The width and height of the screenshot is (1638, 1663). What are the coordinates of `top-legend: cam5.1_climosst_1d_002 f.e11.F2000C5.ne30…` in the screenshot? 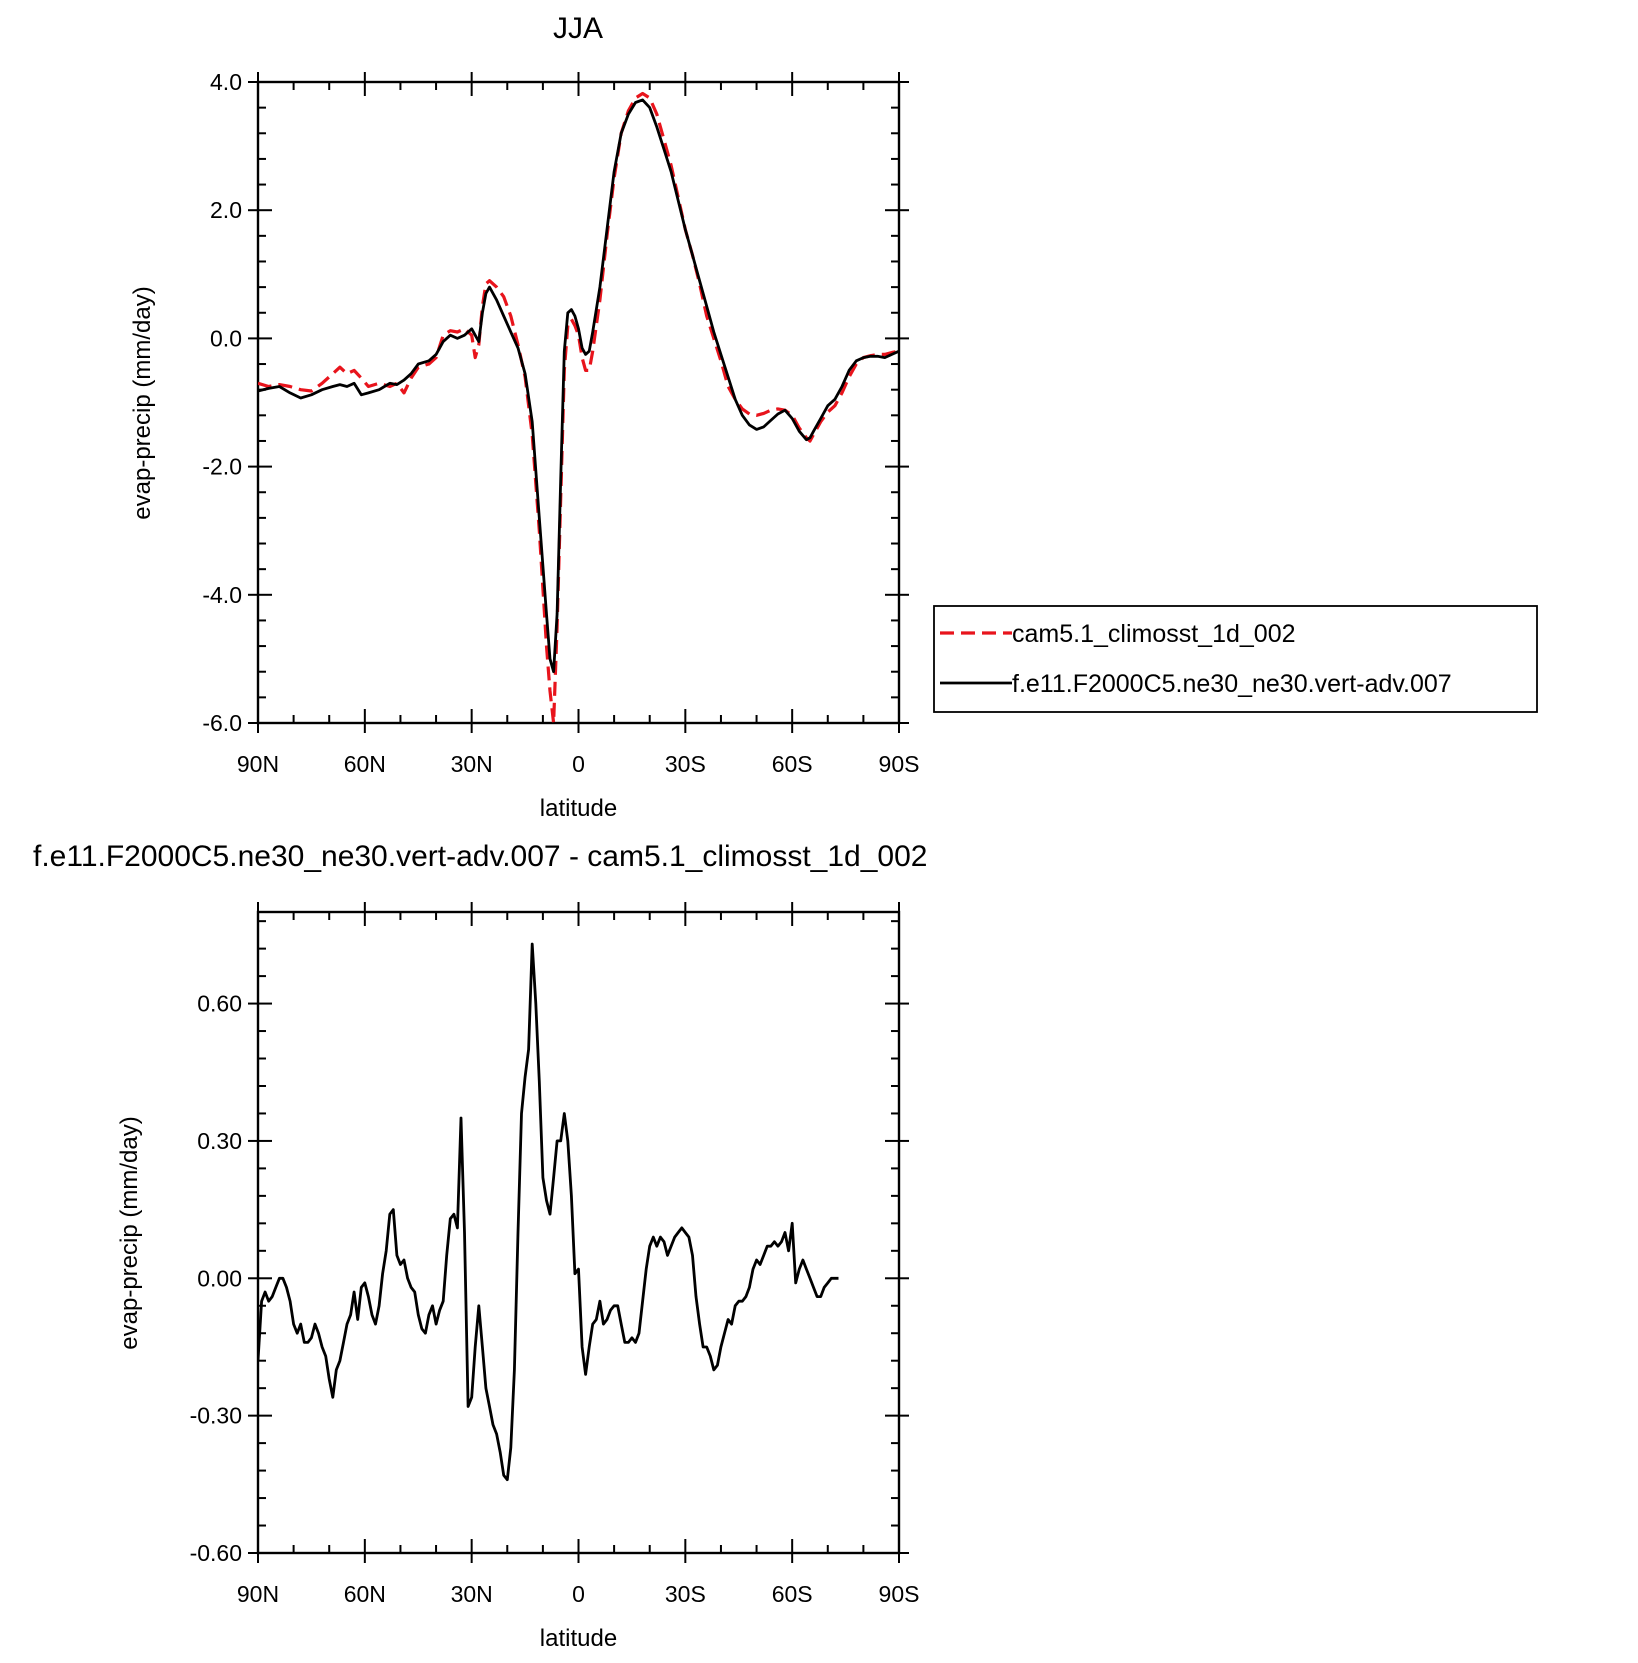 It's located at (1235, 659).